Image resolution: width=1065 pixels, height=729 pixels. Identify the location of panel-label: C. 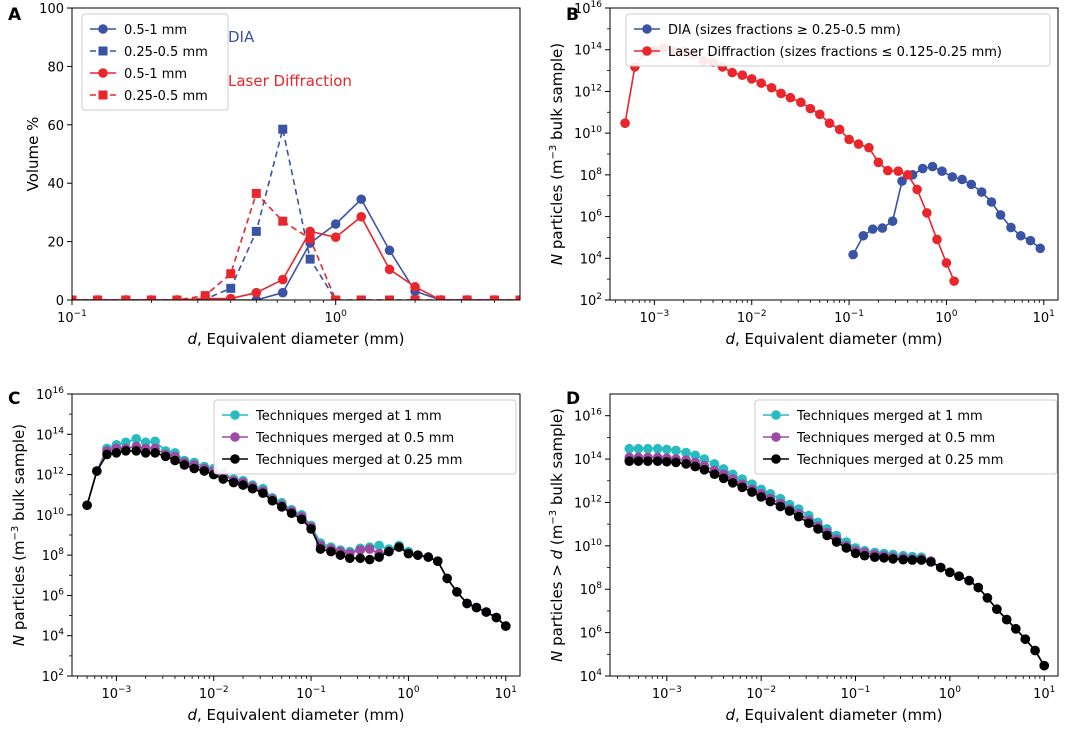
(14, 399).